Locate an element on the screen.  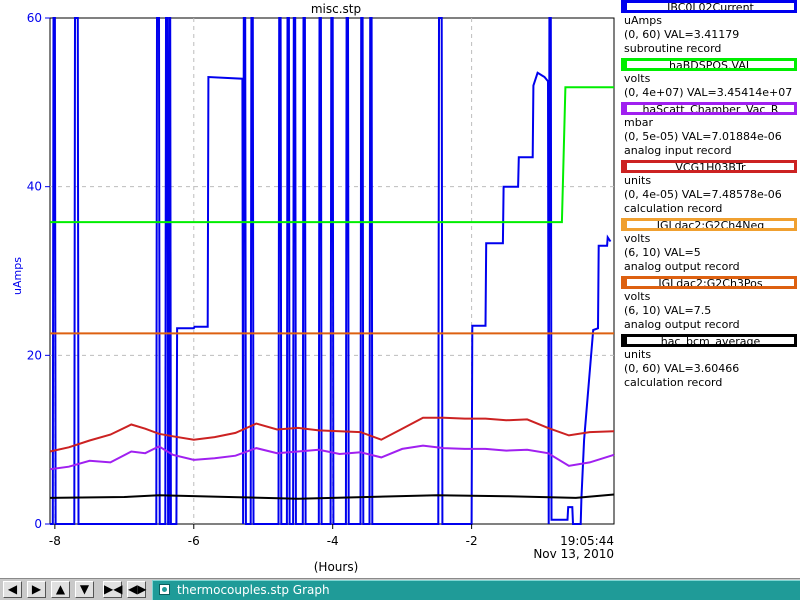
legend-unit-3: units is located at coordinates (638, 180).